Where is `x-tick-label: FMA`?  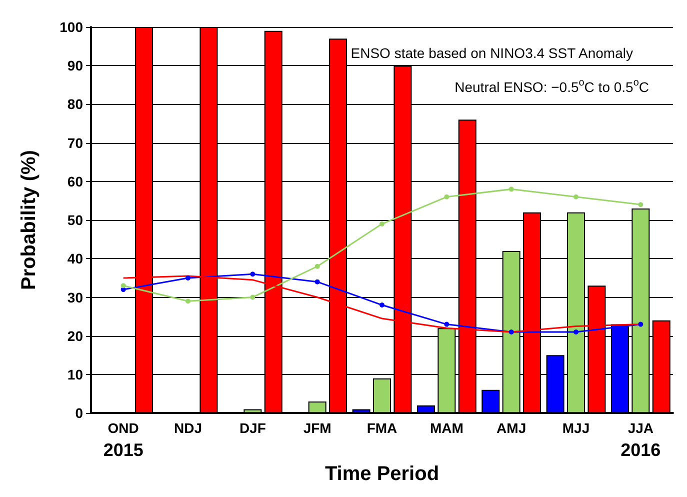 x-tick-label: FMA is located at coordinates (382, 428).